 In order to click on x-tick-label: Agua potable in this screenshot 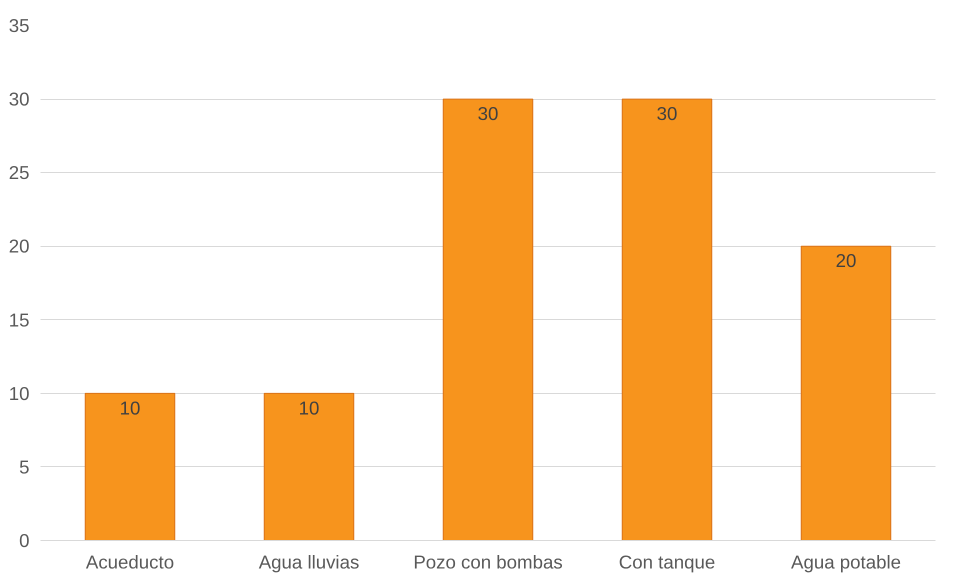, I will do `click(846, 562)`.